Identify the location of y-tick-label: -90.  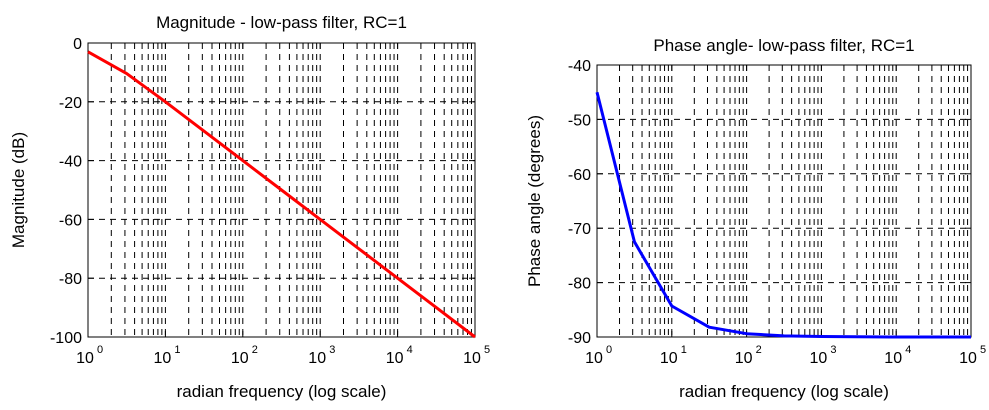
(579, 338).